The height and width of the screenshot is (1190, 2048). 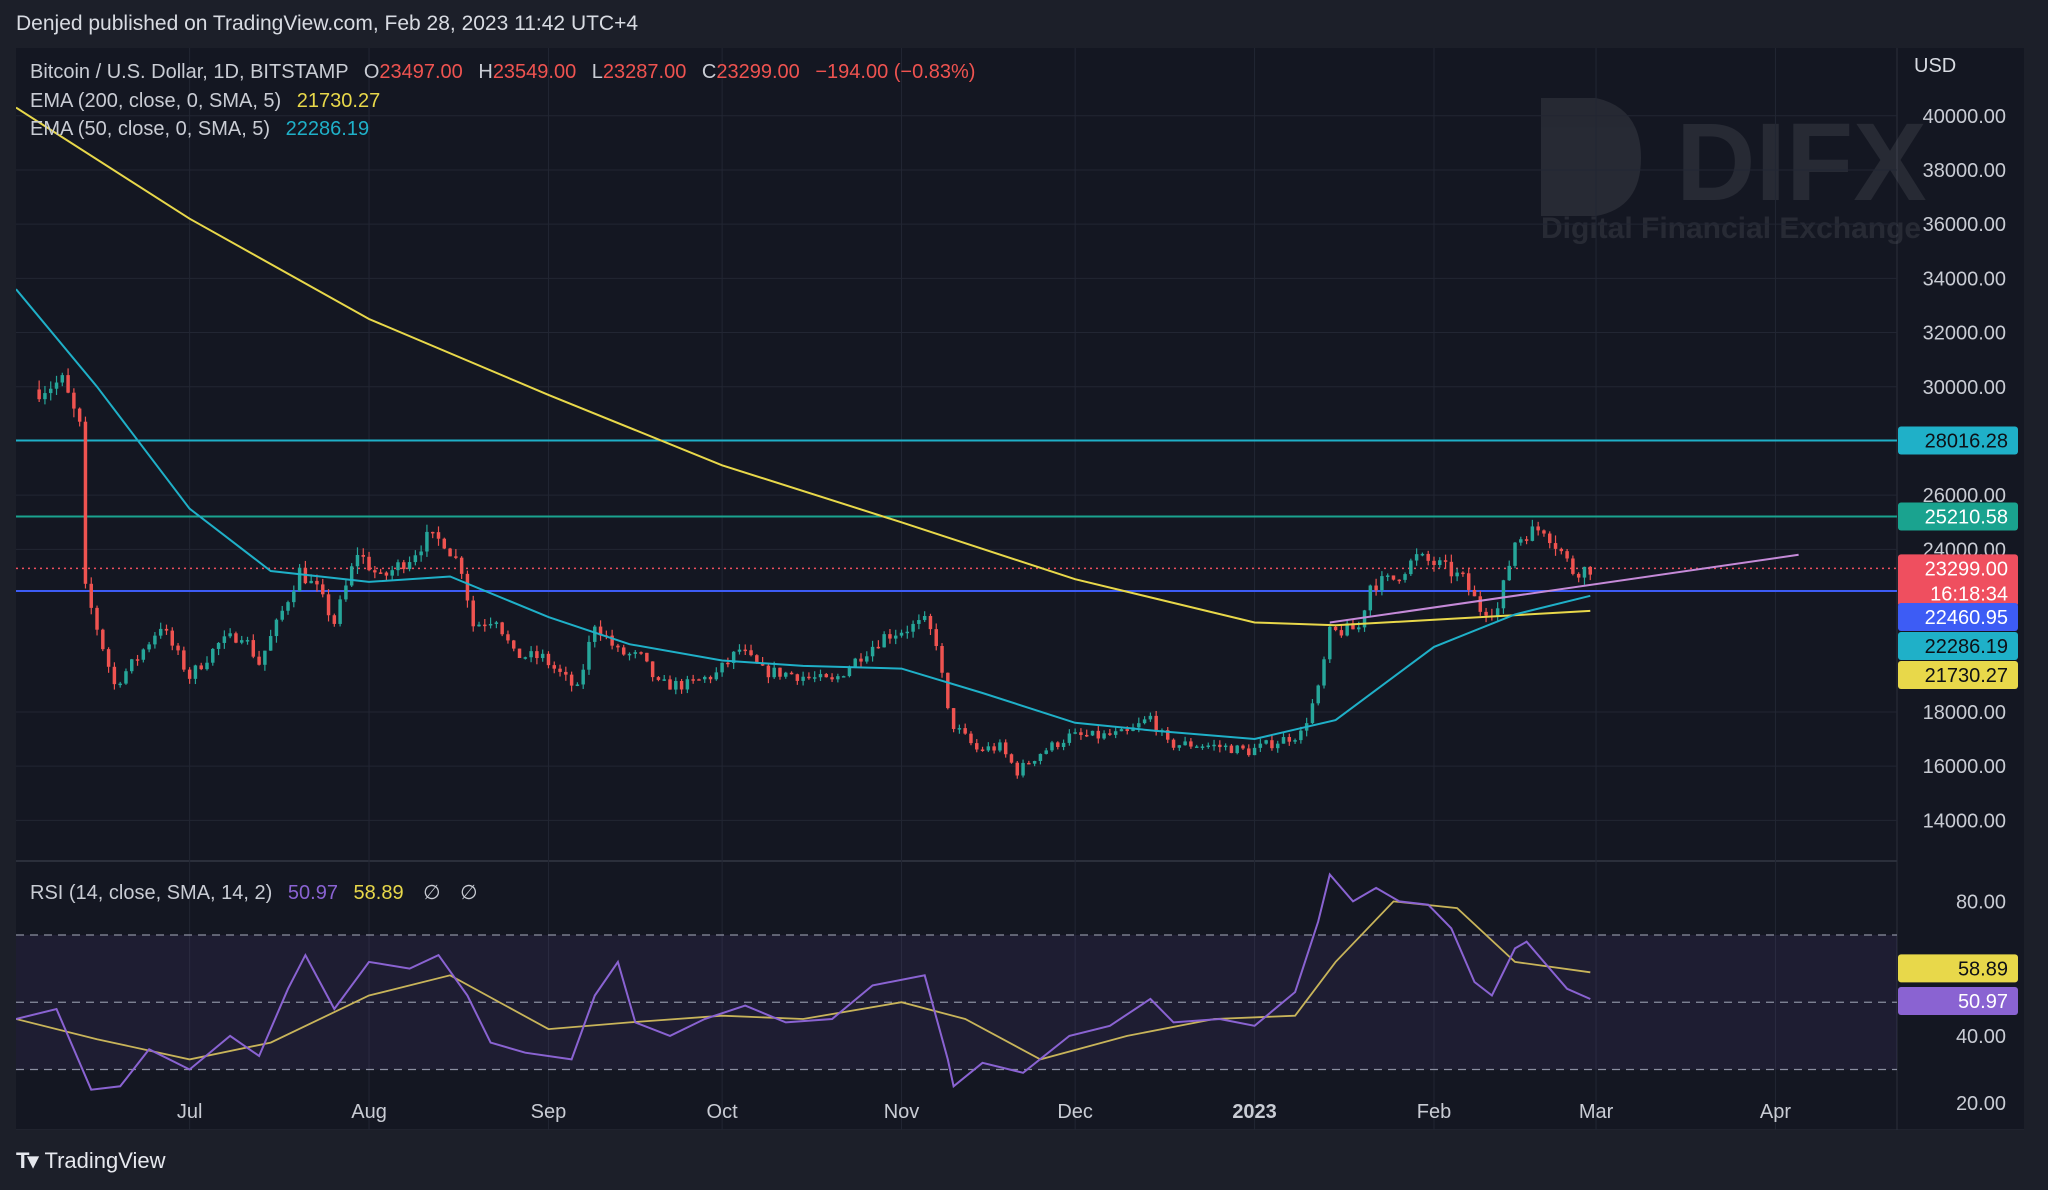 What do you see at coordinates (338, 101) in the screenshot?
I see `ema200-legend-value: 21730.27` at bounding box center [338, 101].